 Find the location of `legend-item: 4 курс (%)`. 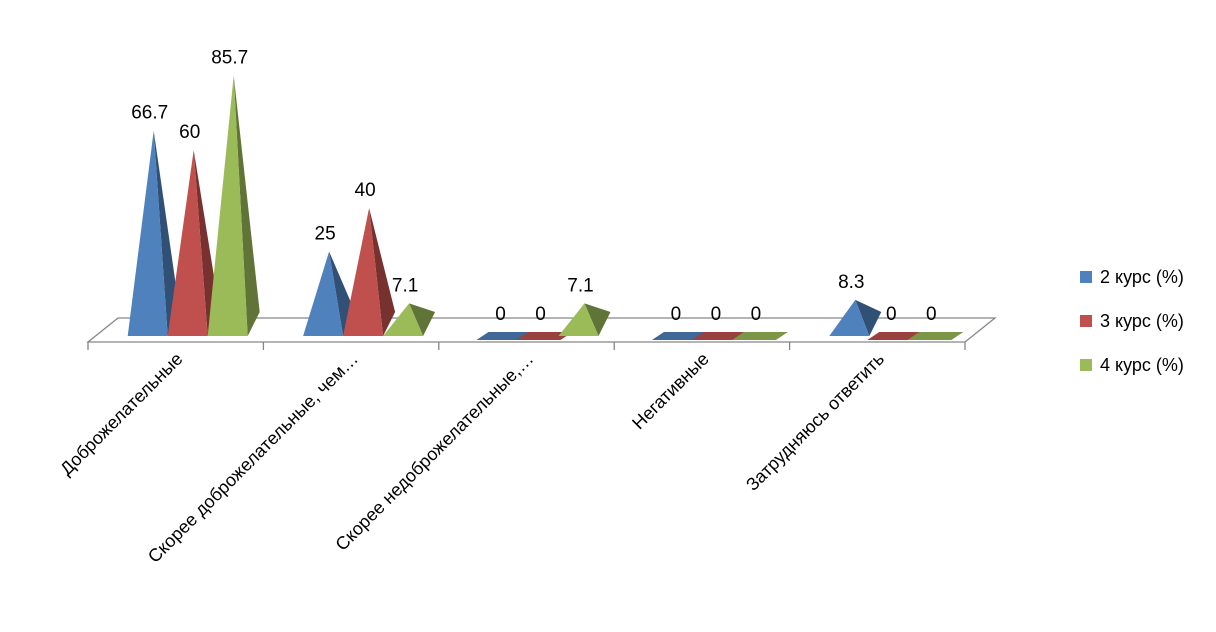

legend-item: 4 курс (%) is located at coordinates (1132, 365).